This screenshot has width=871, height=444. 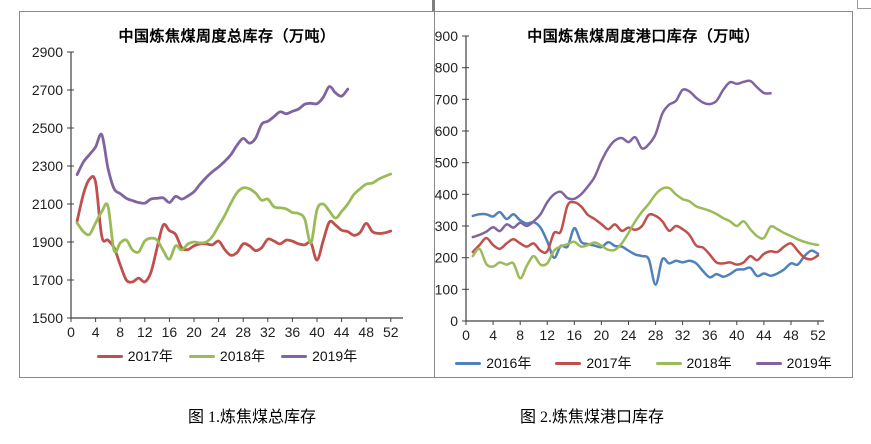 What do you see at coordinates (47, 52) in the screenshot?
I see `svg-text: 2900` at bounding box center [47, 52].